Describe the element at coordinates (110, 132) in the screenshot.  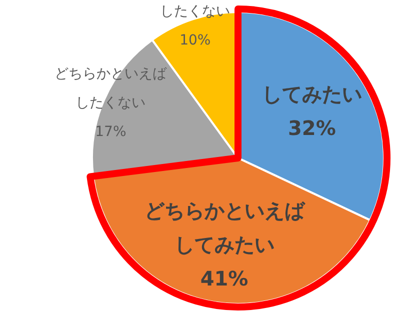
I see `data-label: 17%` at that location.